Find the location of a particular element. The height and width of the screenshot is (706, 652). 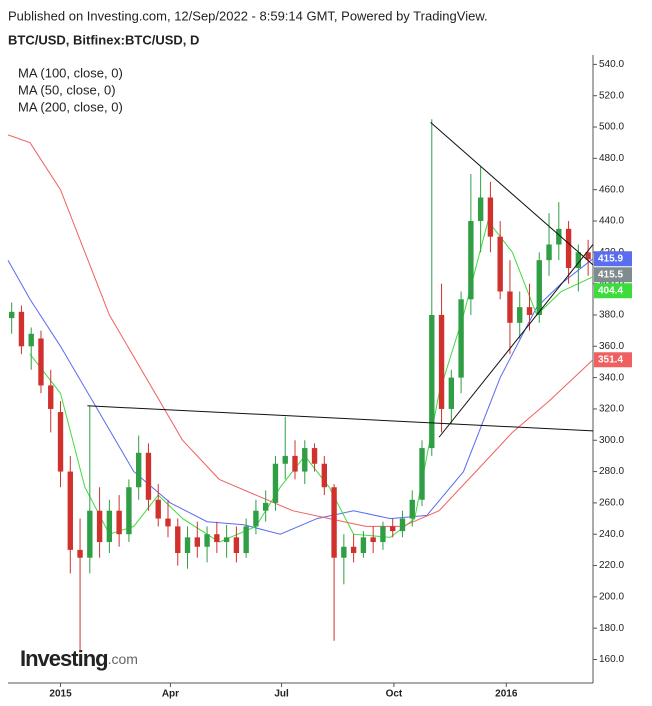

price-tag-label: 415.9 is located at coordinates (610, 258).